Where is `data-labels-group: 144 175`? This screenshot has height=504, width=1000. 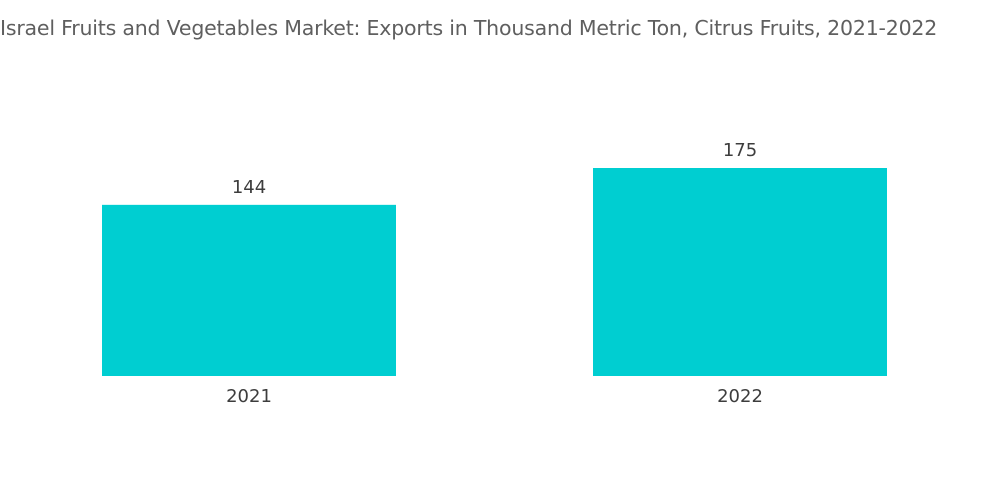 data-labels-group: 144 175 is located at coordinates (494, 169).